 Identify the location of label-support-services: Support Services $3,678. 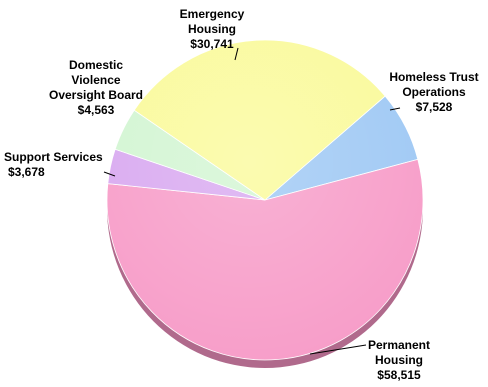
(53, 164).